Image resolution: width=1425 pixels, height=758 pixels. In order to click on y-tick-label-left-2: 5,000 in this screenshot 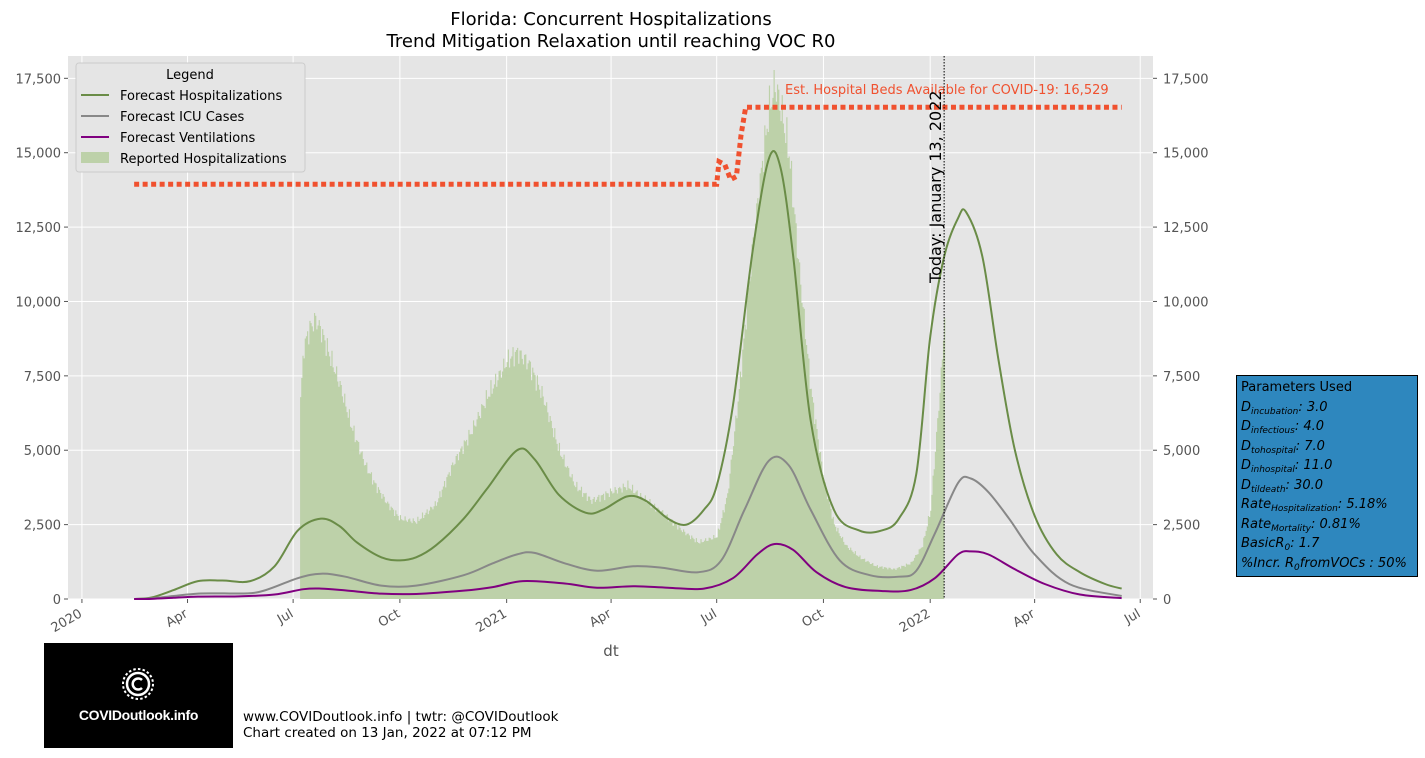, I will do `click(42, 451)`.